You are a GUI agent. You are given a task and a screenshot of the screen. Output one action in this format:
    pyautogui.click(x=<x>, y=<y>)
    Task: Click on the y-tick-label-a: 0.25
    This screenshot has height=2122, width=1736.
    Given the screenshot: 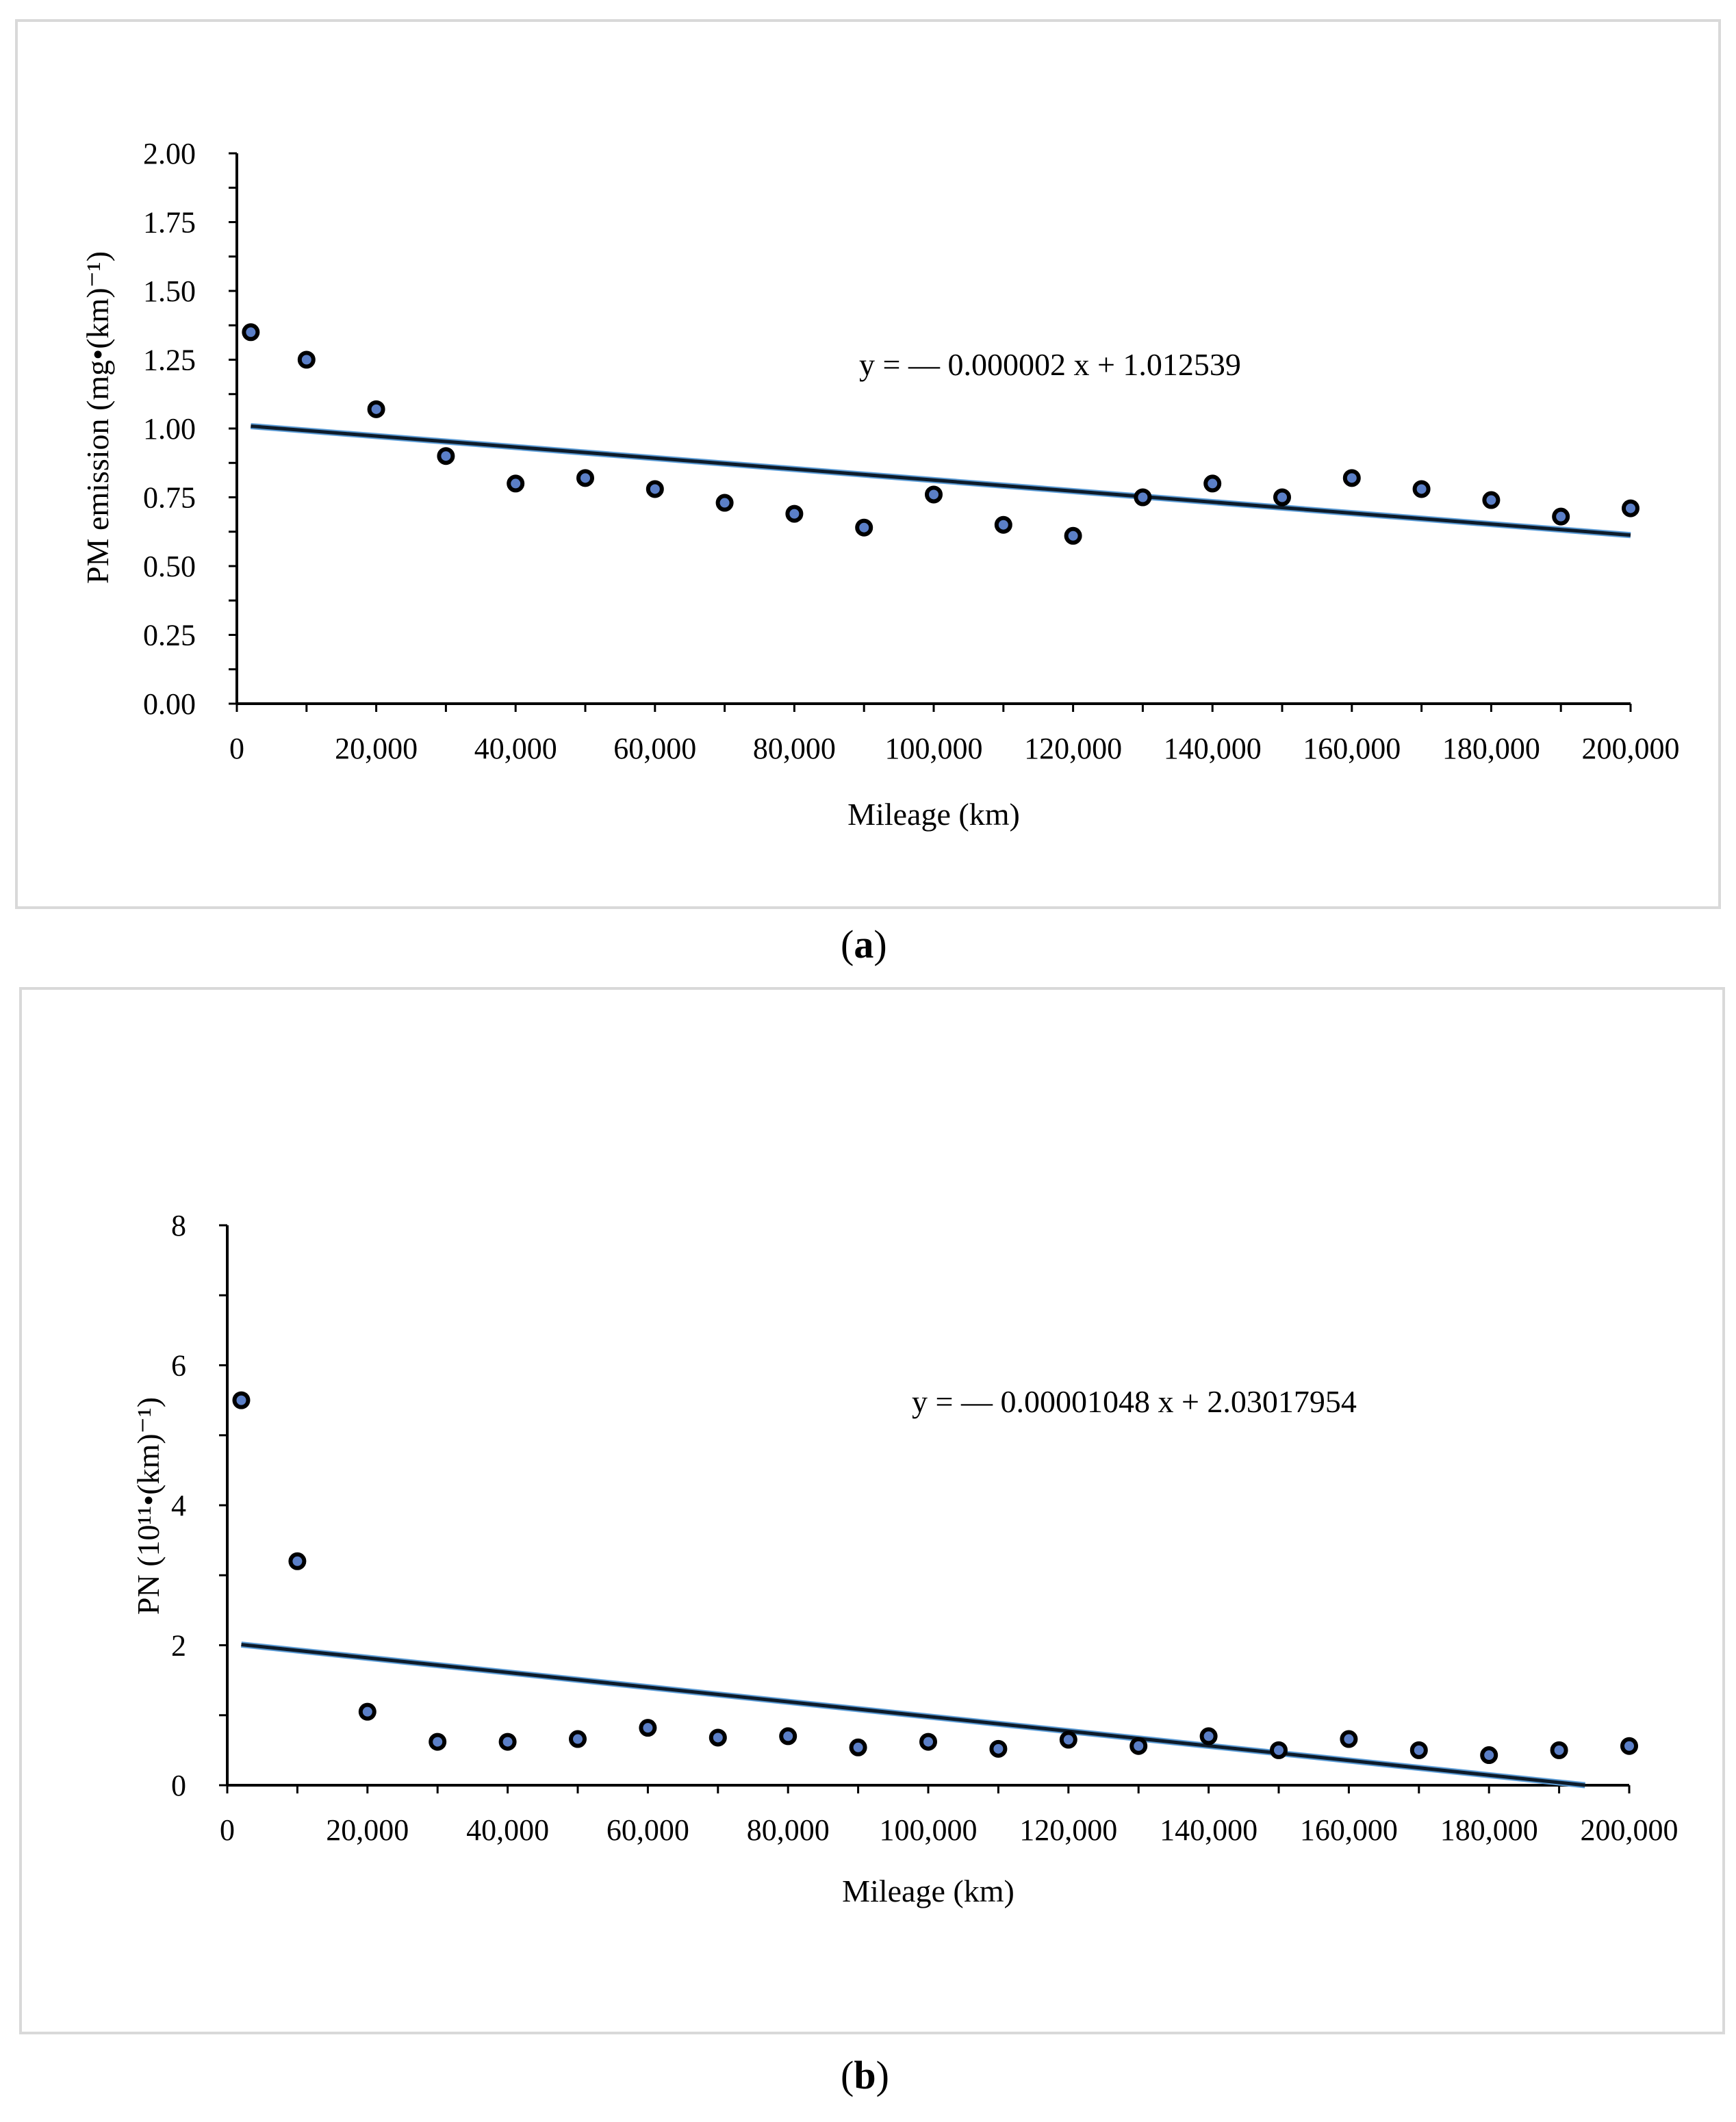 What is the action you would take?
    pyautogui.click(x=169, y=636)
    